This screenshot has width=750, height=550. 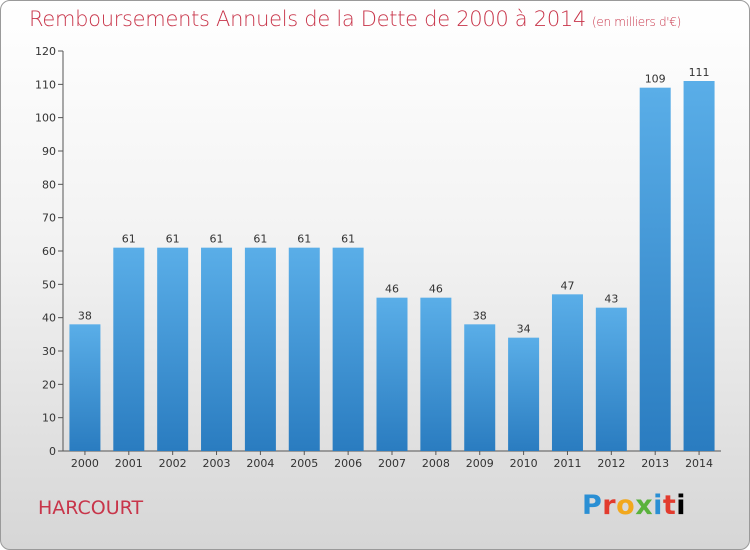 I want to click on x-tick-label: 2000, so click(x=85, y=463).